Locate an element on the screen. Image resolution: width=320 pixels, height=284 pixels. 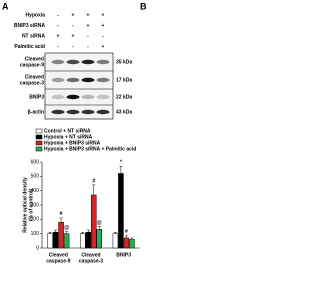
size-label: 35 kDa is located at coordinates (124, 62).